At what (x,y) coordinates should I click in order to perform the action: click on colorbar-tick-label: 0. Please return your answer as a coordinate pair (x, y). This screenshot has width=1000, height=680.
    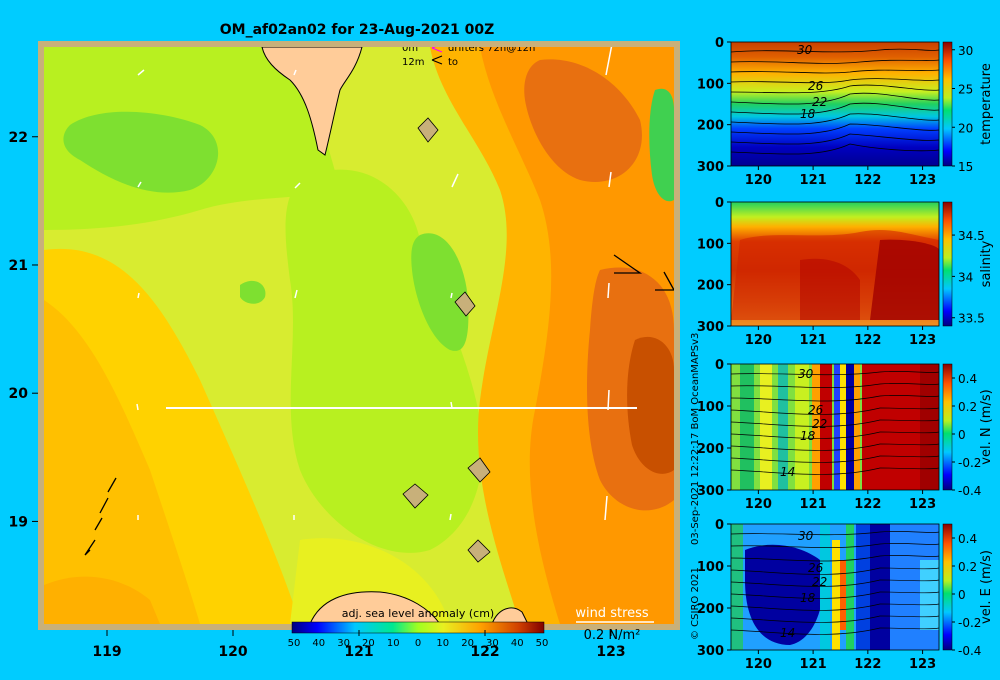
    Looking at the image, I should click on (962, 595).